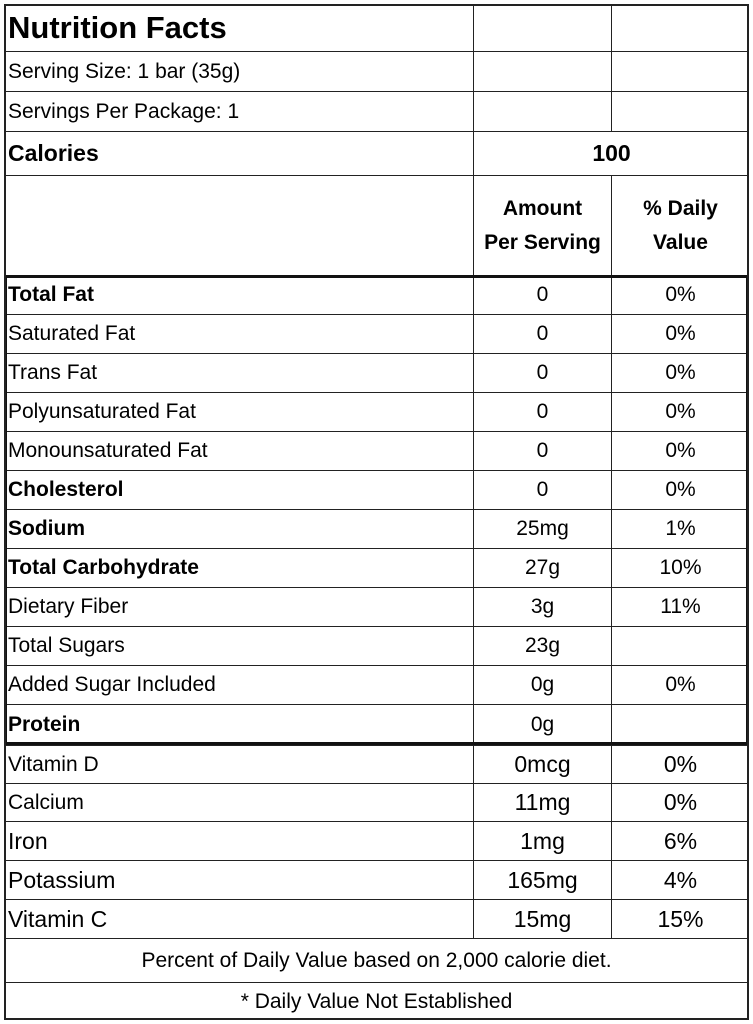 This screenshot has width=753, height=1024. I want to click on nutrient-row: Dietary Fiber 3g 11%, so click(376, 606).